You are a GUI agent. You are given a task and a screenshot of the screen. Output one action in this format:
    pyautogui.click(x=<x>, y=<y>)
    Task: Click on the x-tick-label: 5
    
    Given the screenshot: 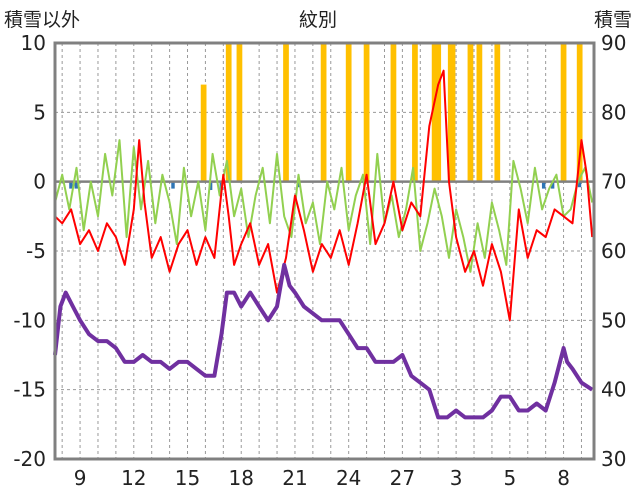 What is the action you would take?
    pyautogui.click(x=509, y=478)
    